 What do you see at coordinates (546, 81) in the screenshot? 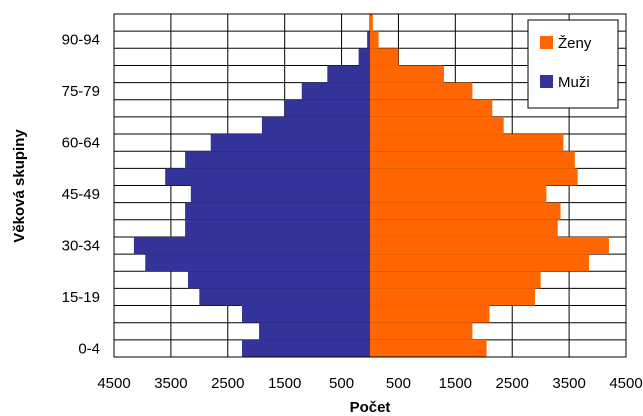
I see `legend-swatch-muzi` at bounding box center [546, 81].